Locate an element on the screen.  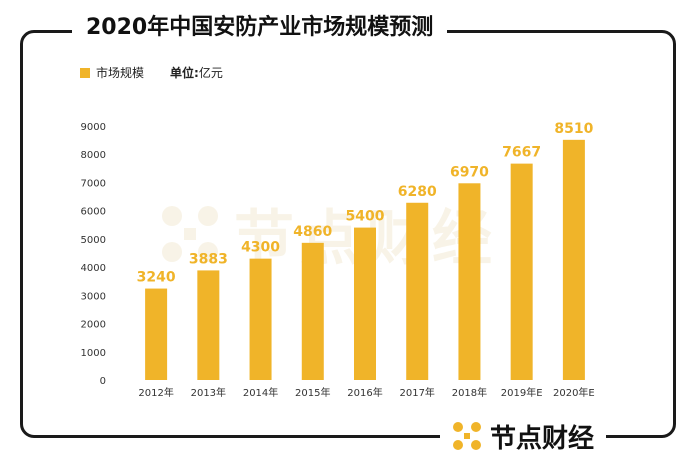
chart-title: 2020年中国安防产业市场规模预测 is located at coordinates (260, 28).